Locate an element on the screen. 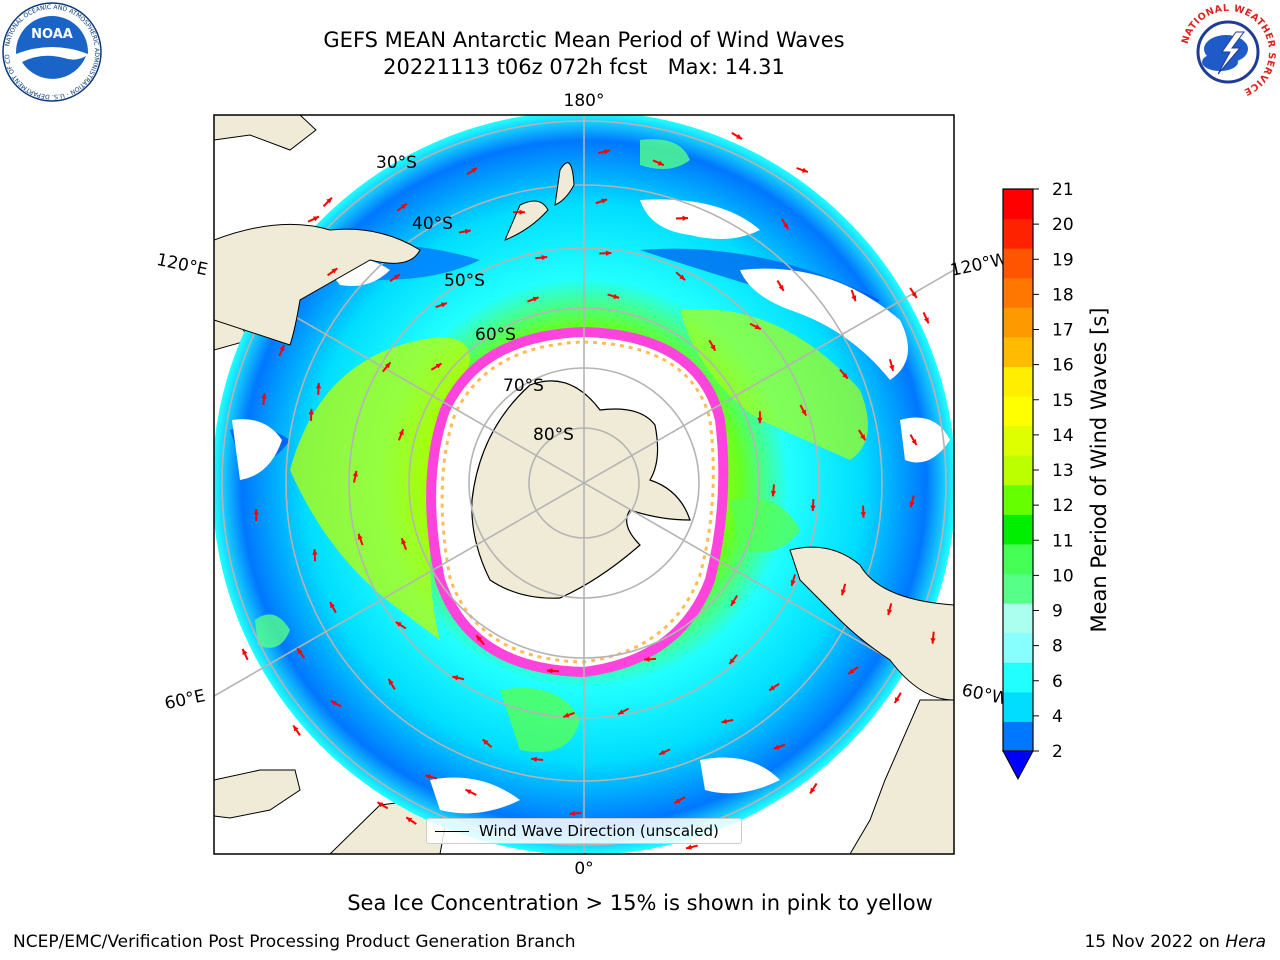 The image size is (1280, 960). colorbar-extend-triangle is located at coordinates (1018, 765).